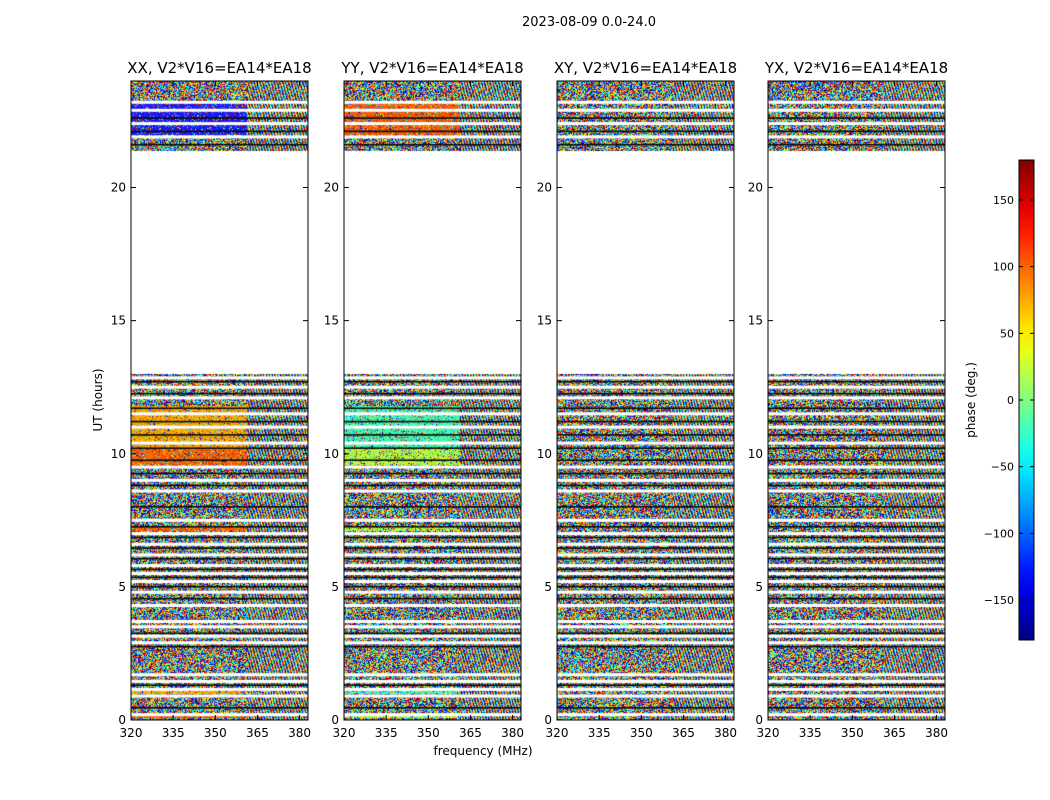 This screenshot has height=800, width=1050. What do you see at coordinates (98, 399) in the screenshot?
I see `y-axis-label: UT (hours)` at bounding box center [98, 399].